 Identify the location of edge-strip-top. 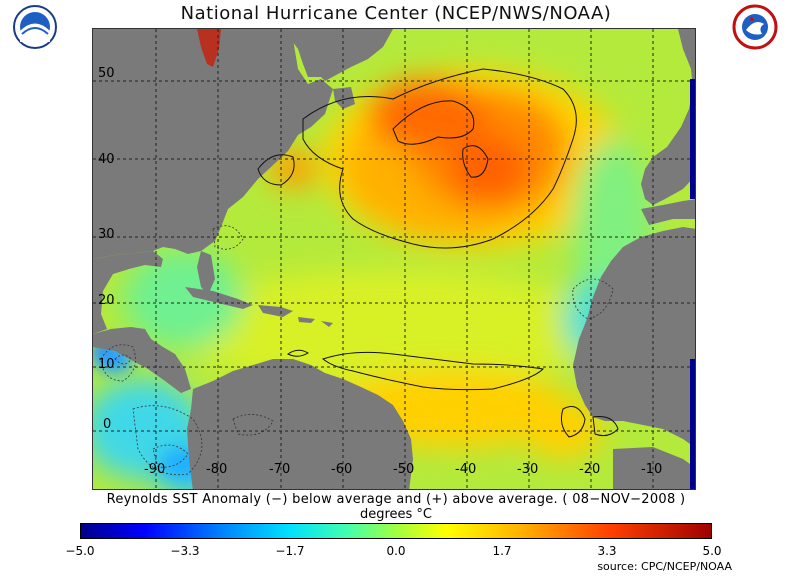
(692, 139).